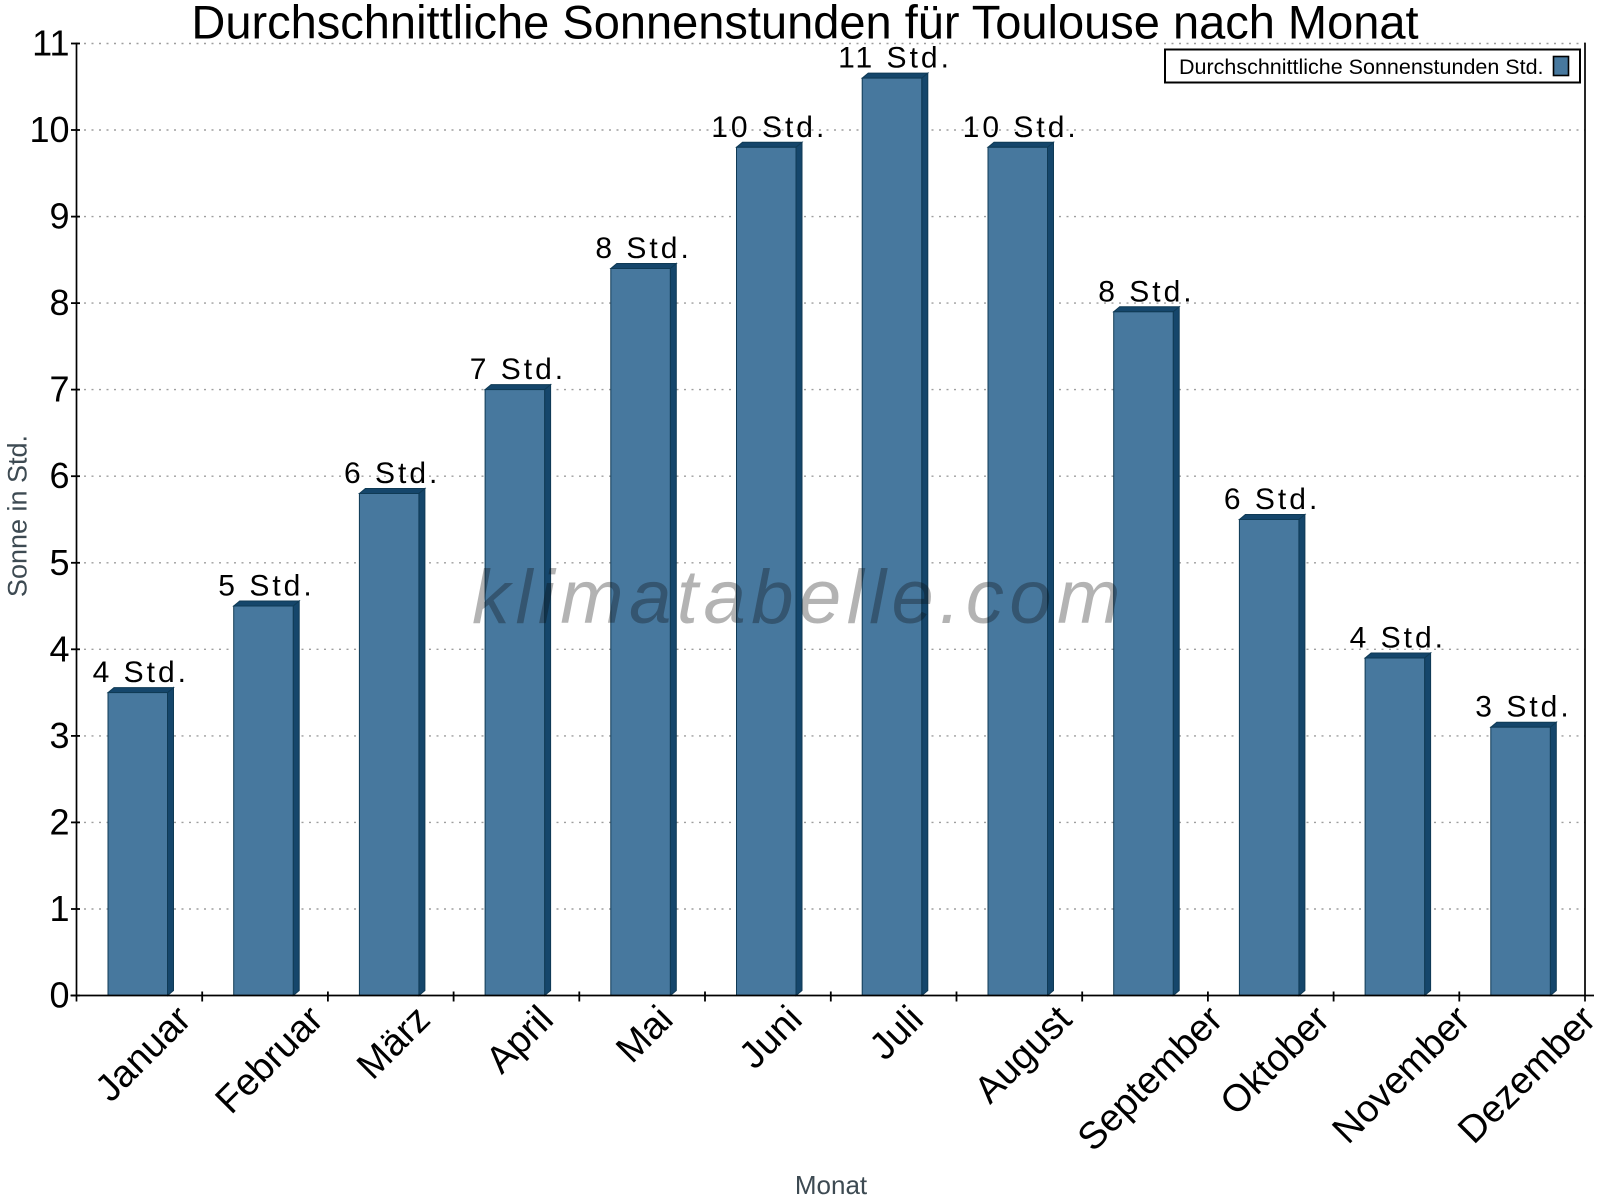 The width and height of the screenshot is (1600, 1200). I want to click on svg-text: 1, so click(59, 908).